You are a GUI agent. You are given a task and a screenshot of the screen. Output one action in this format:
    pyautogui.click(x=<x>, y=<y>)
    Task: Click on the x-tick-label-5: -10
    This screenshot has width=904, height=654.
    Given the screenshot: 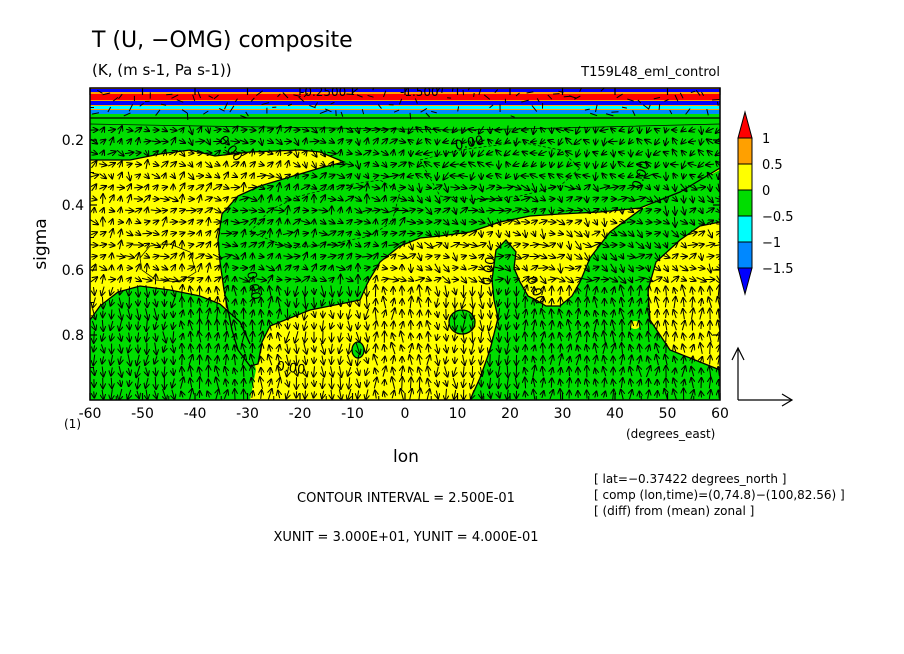 What is the action you would take?
    pyautogui.click(x=352, y=414)
    